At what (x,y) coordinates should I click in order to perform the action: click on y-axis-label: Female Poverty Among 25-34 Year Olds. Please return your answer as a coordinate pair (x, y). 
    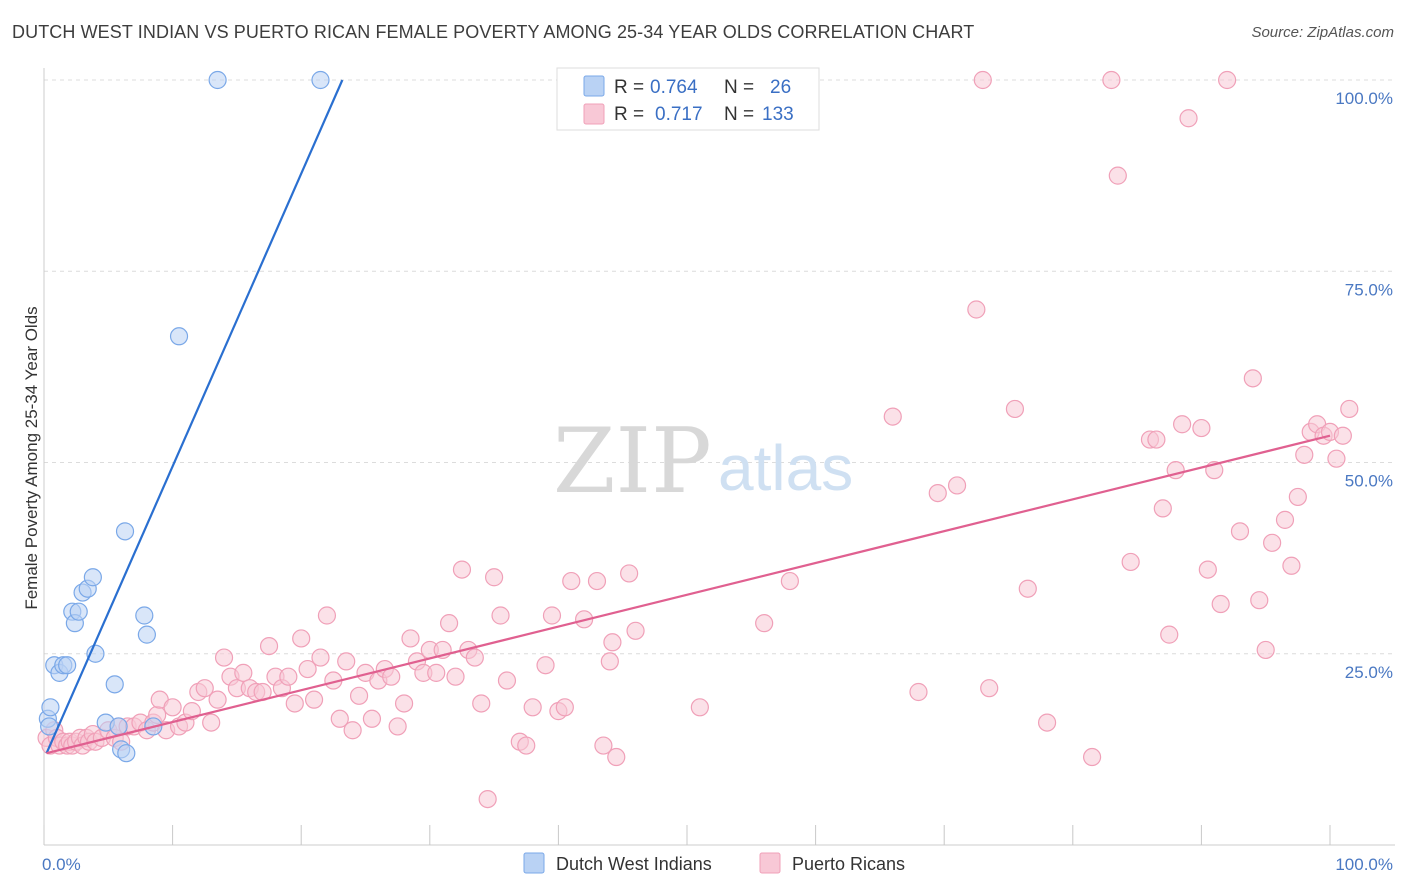
    Looking at the image, I should click on (31, 457).